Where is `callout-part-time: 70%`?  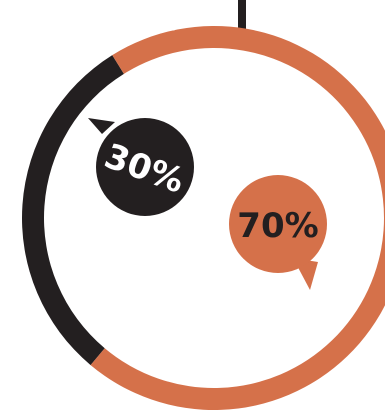
callout-part-time: 70% is located at coordinates (278, 232).